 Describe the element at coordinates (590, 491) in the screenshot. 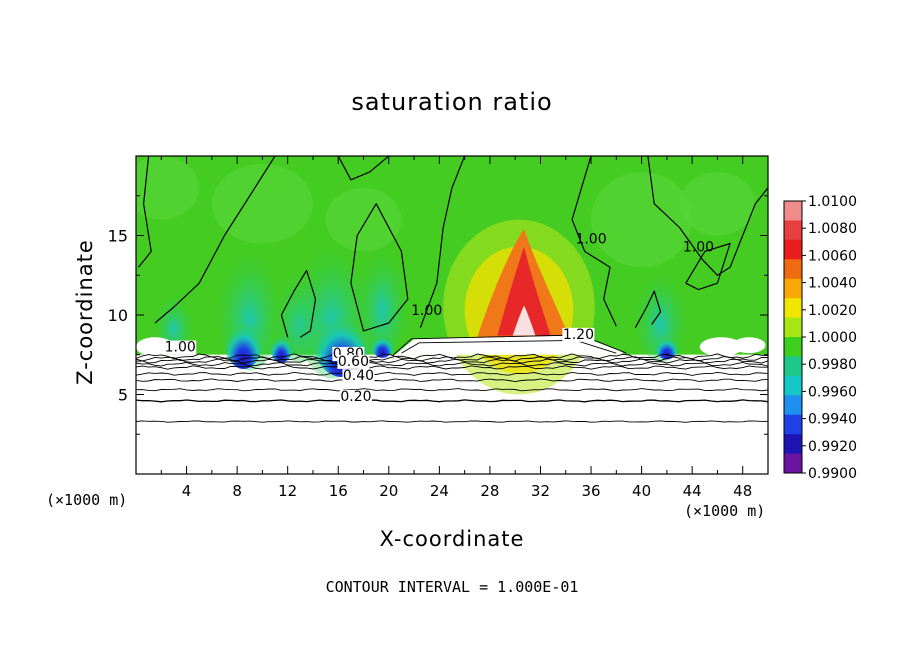

I see `x-tick-label: 36` at that location.